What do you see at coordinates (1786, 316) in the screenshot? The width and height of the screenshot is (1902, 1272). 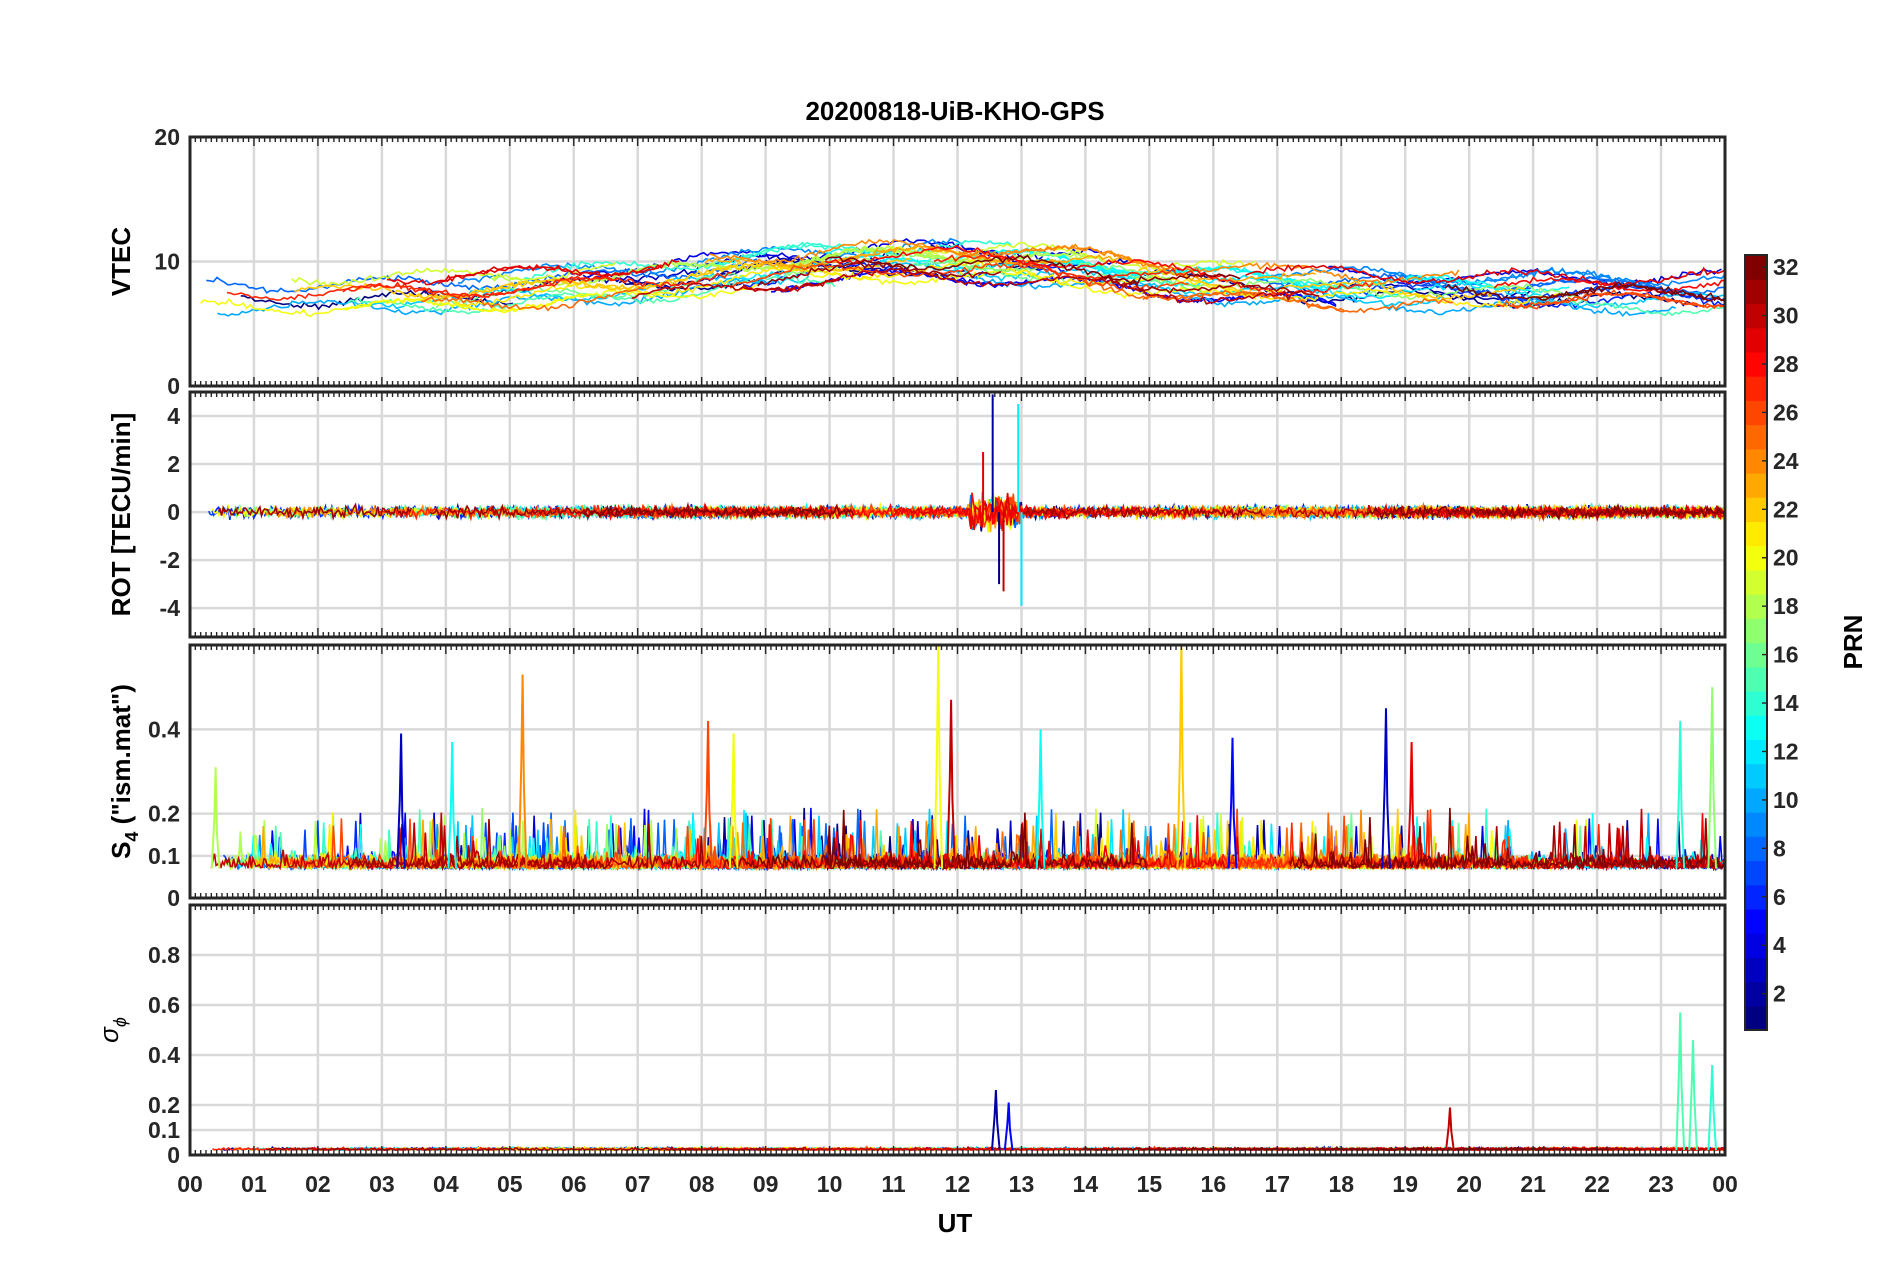 I see `colorbar-tick-label: 30` at bounding box center [1786, 316].